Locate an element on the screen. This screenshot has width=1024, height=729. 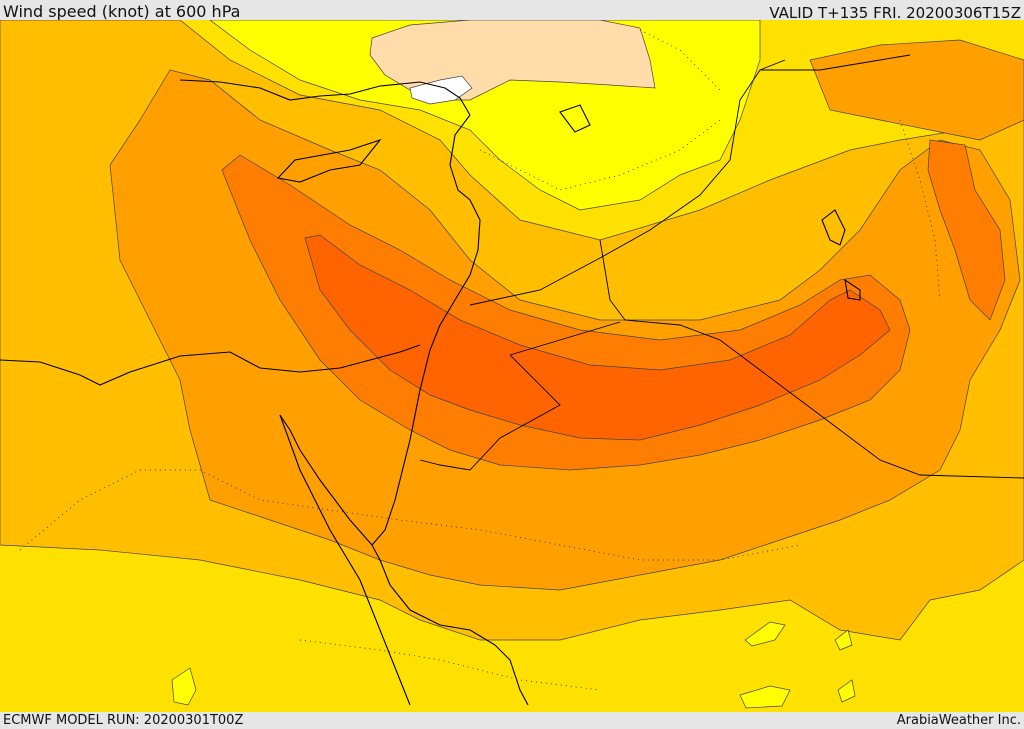
field-patch-s4 is located at coordinates (846, 691).